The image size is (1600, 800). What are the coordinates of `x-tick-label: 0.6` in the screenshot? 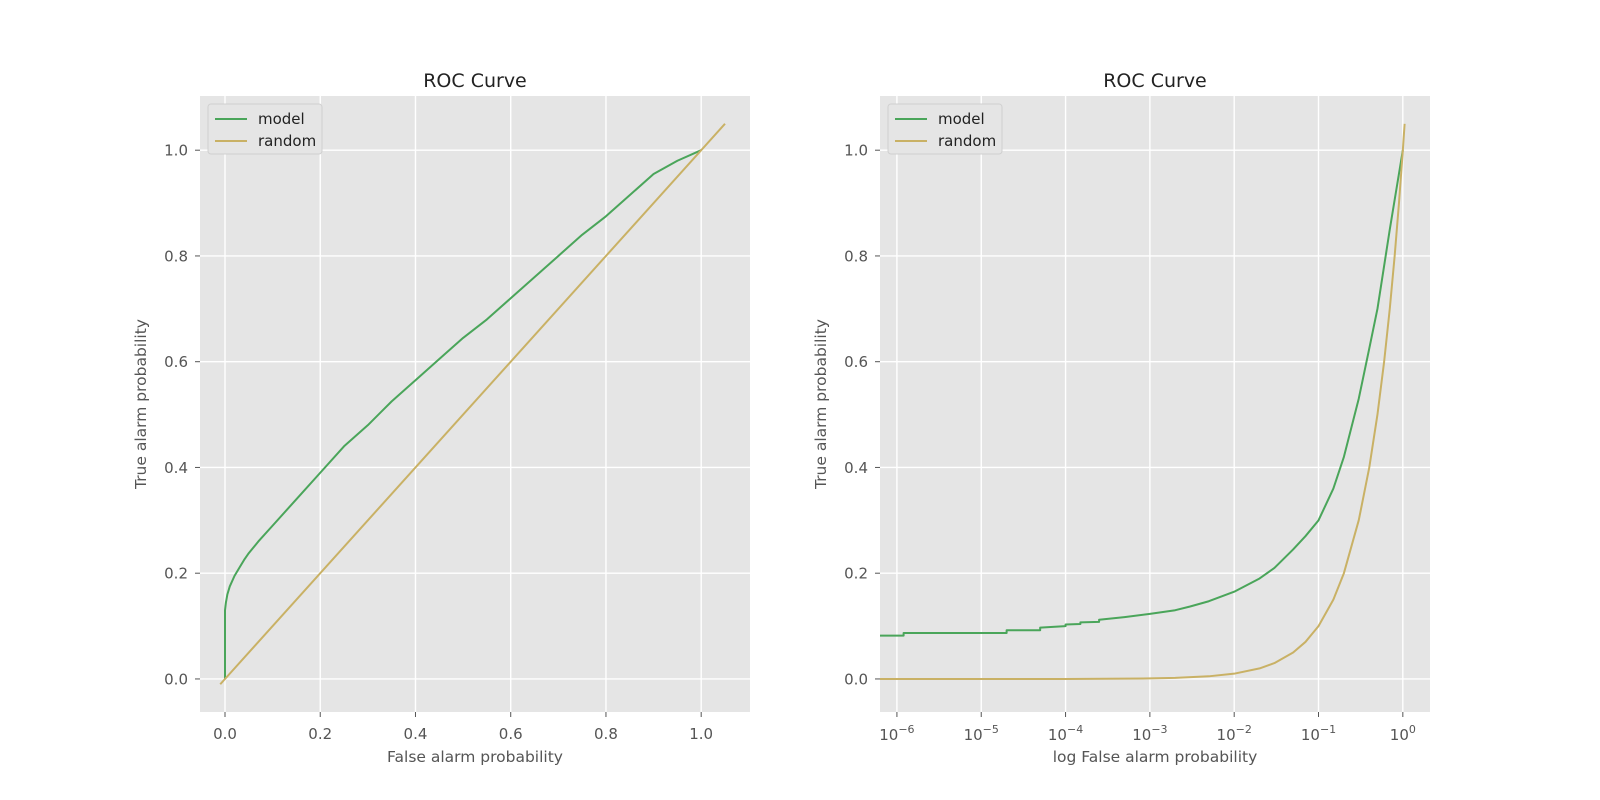 It's located at (511, 734).